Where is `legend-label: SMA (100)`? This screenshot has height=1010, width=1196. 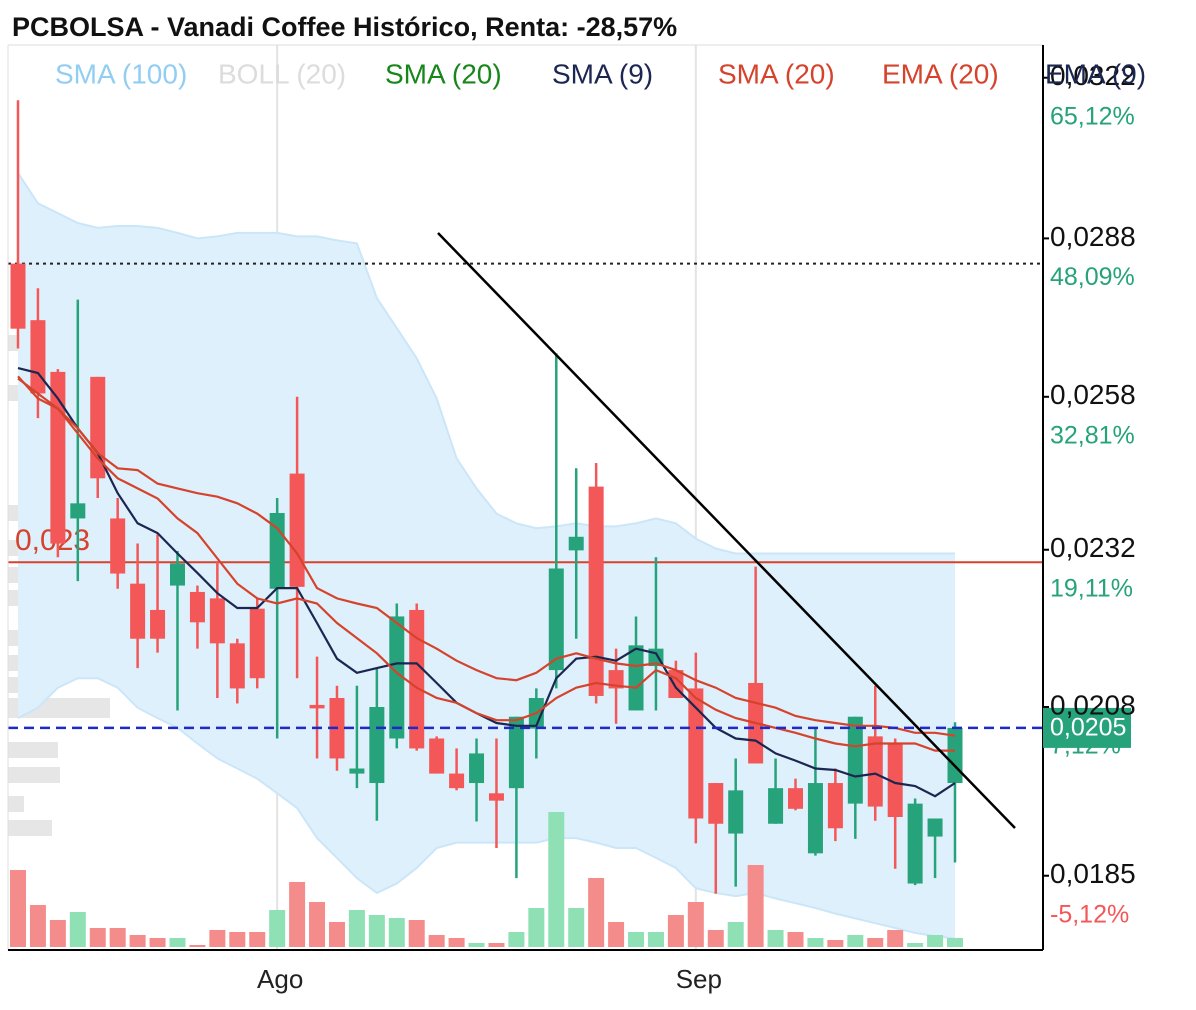 legend-label: SMA (100) is located at coordinates (121, 73).